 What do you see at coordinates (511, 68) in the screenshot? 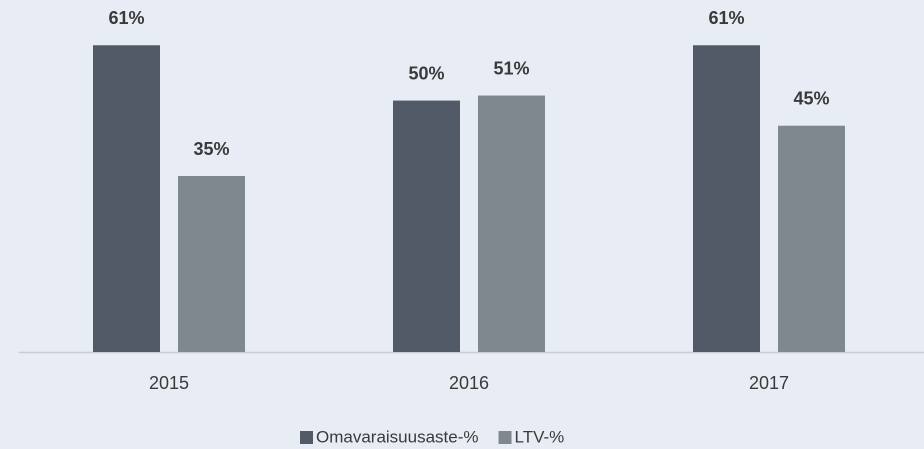
I see `value-label: 51%` at bounding box center [511, 68].